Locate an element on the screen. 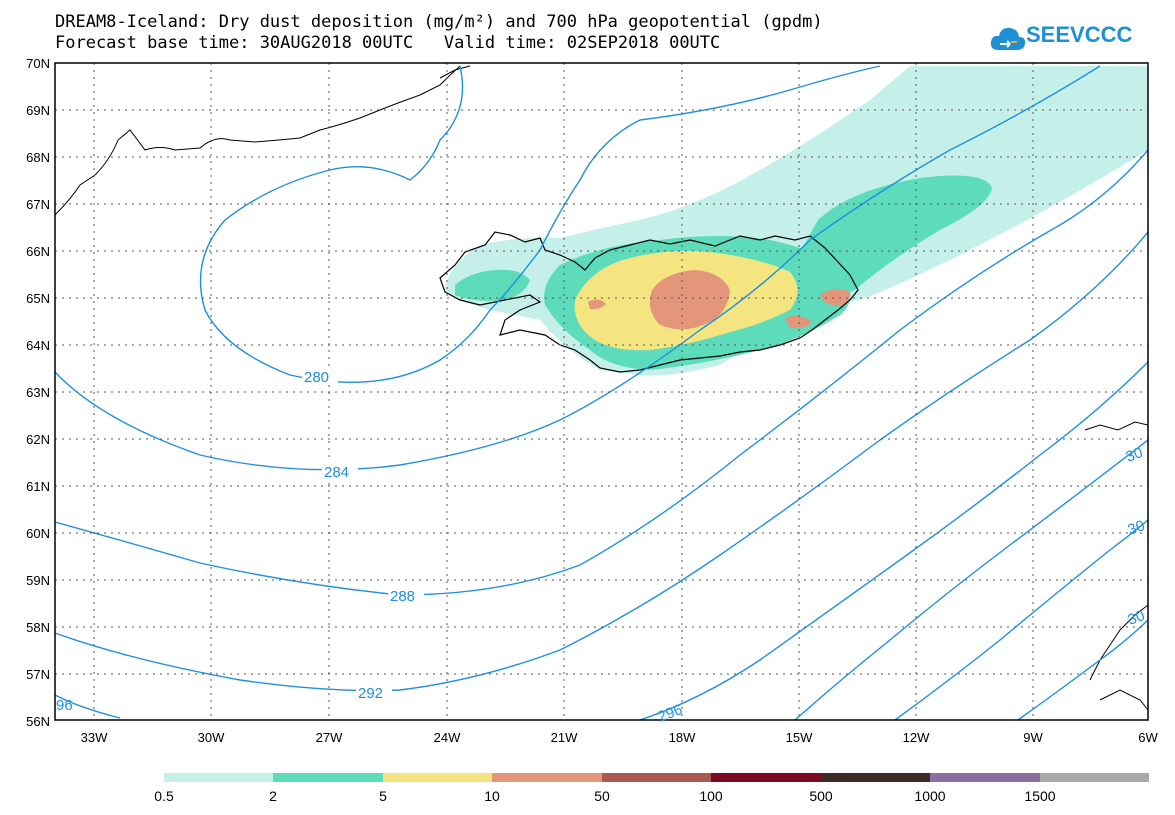  lat-label: 58N is located at coordinates (38, 627).